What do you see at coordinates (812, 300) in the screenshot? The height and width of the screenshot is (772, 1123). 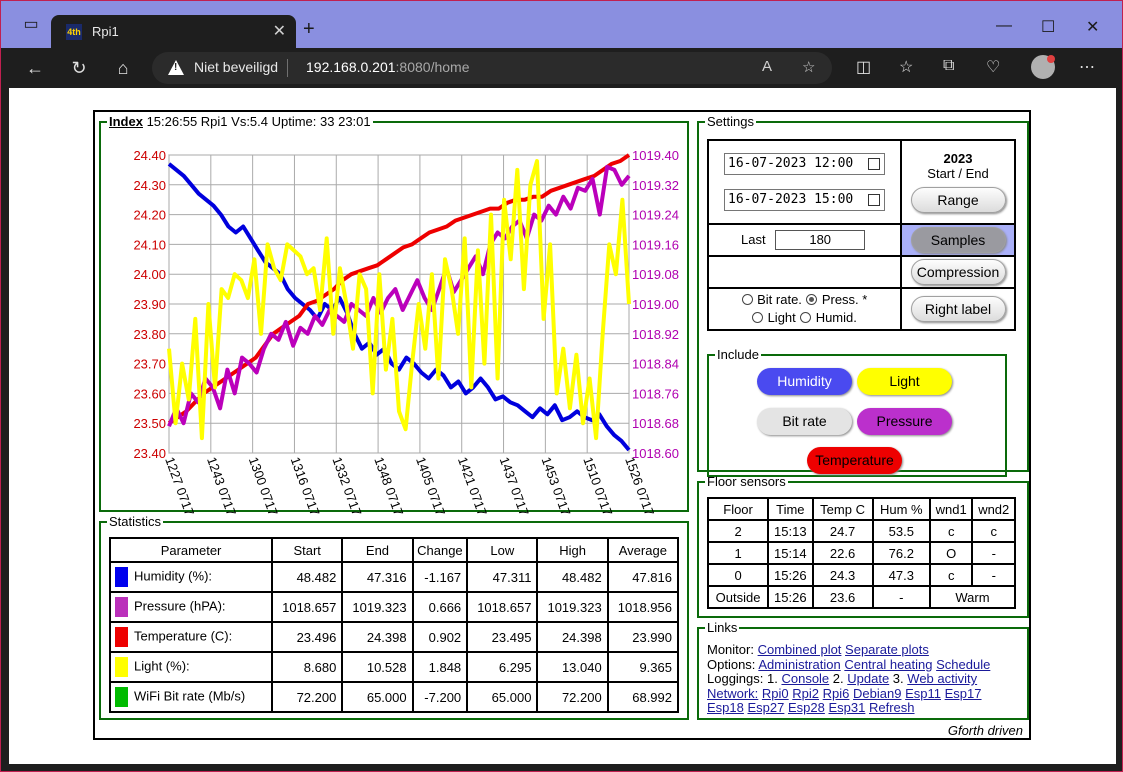 I see `radio-pressure` at bounding box center [812, 300].